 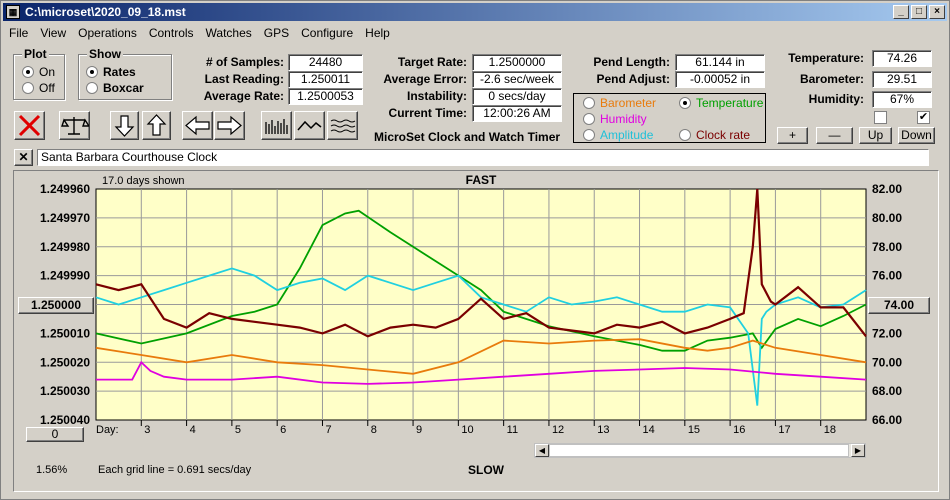 What do you see at coordinates (243, 96) in the screenshot?
I see `avg-rate-label: Average Rate:` at bounding box center [243, 96].